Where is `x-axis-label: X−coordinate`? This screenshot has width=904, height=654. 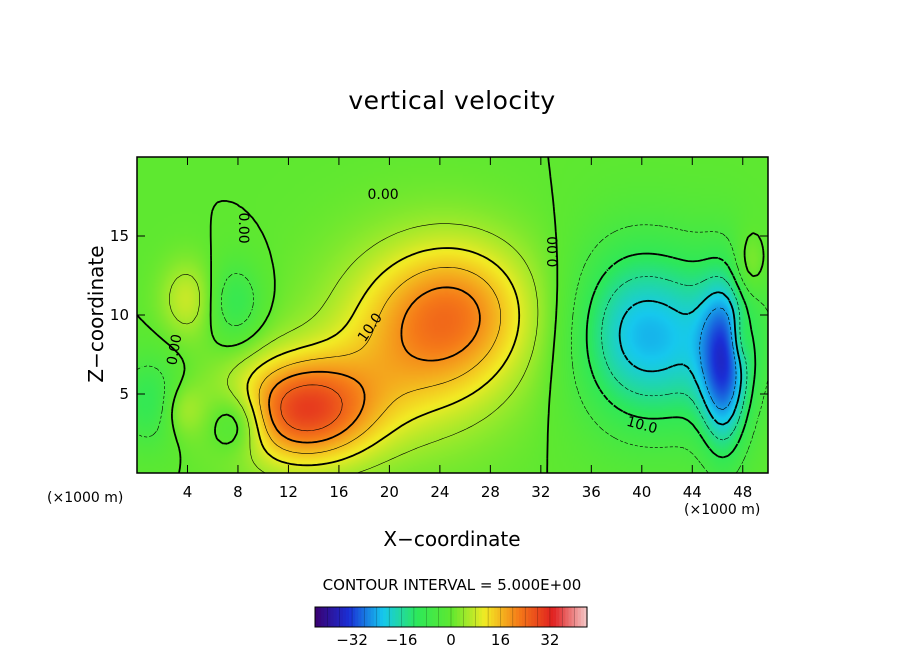
x-axis-label: X−coordinate is located at coordinates (452, 539).